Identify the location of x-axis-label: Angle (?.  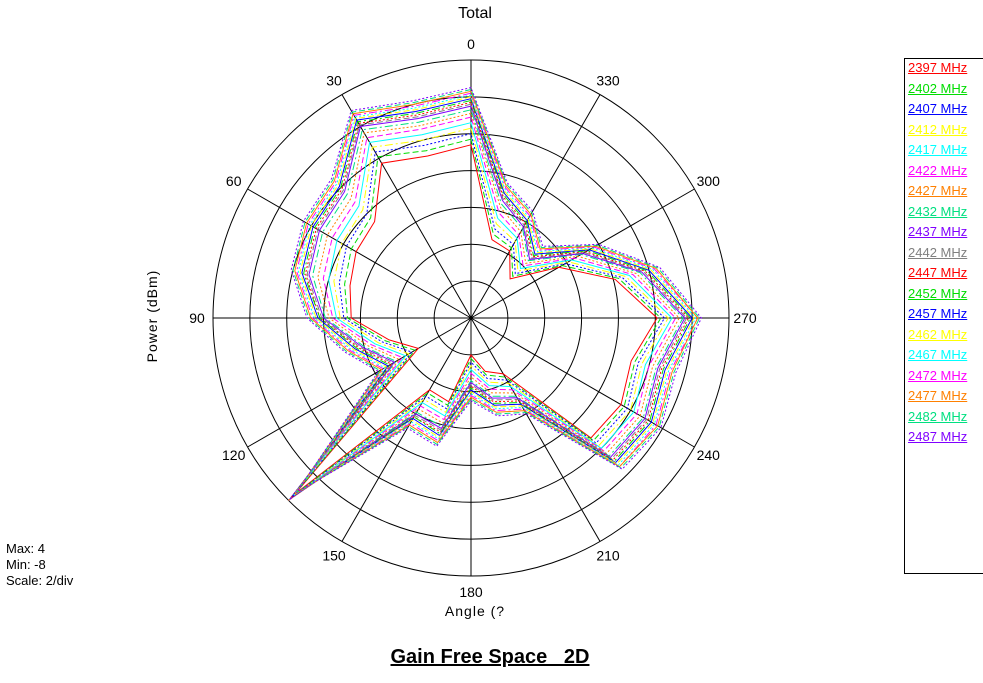
(475, 611).